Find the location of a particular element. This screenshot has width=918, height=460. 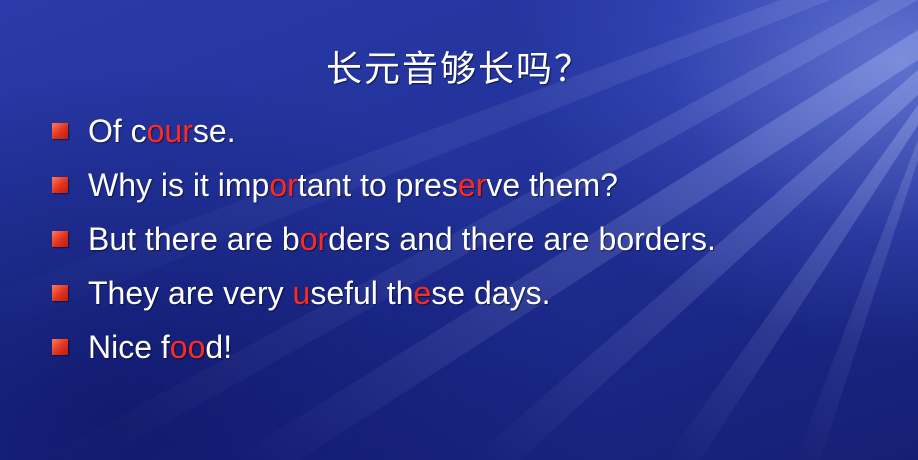

text-segment: ders and there are borders. is located at coordinates (522, 238).